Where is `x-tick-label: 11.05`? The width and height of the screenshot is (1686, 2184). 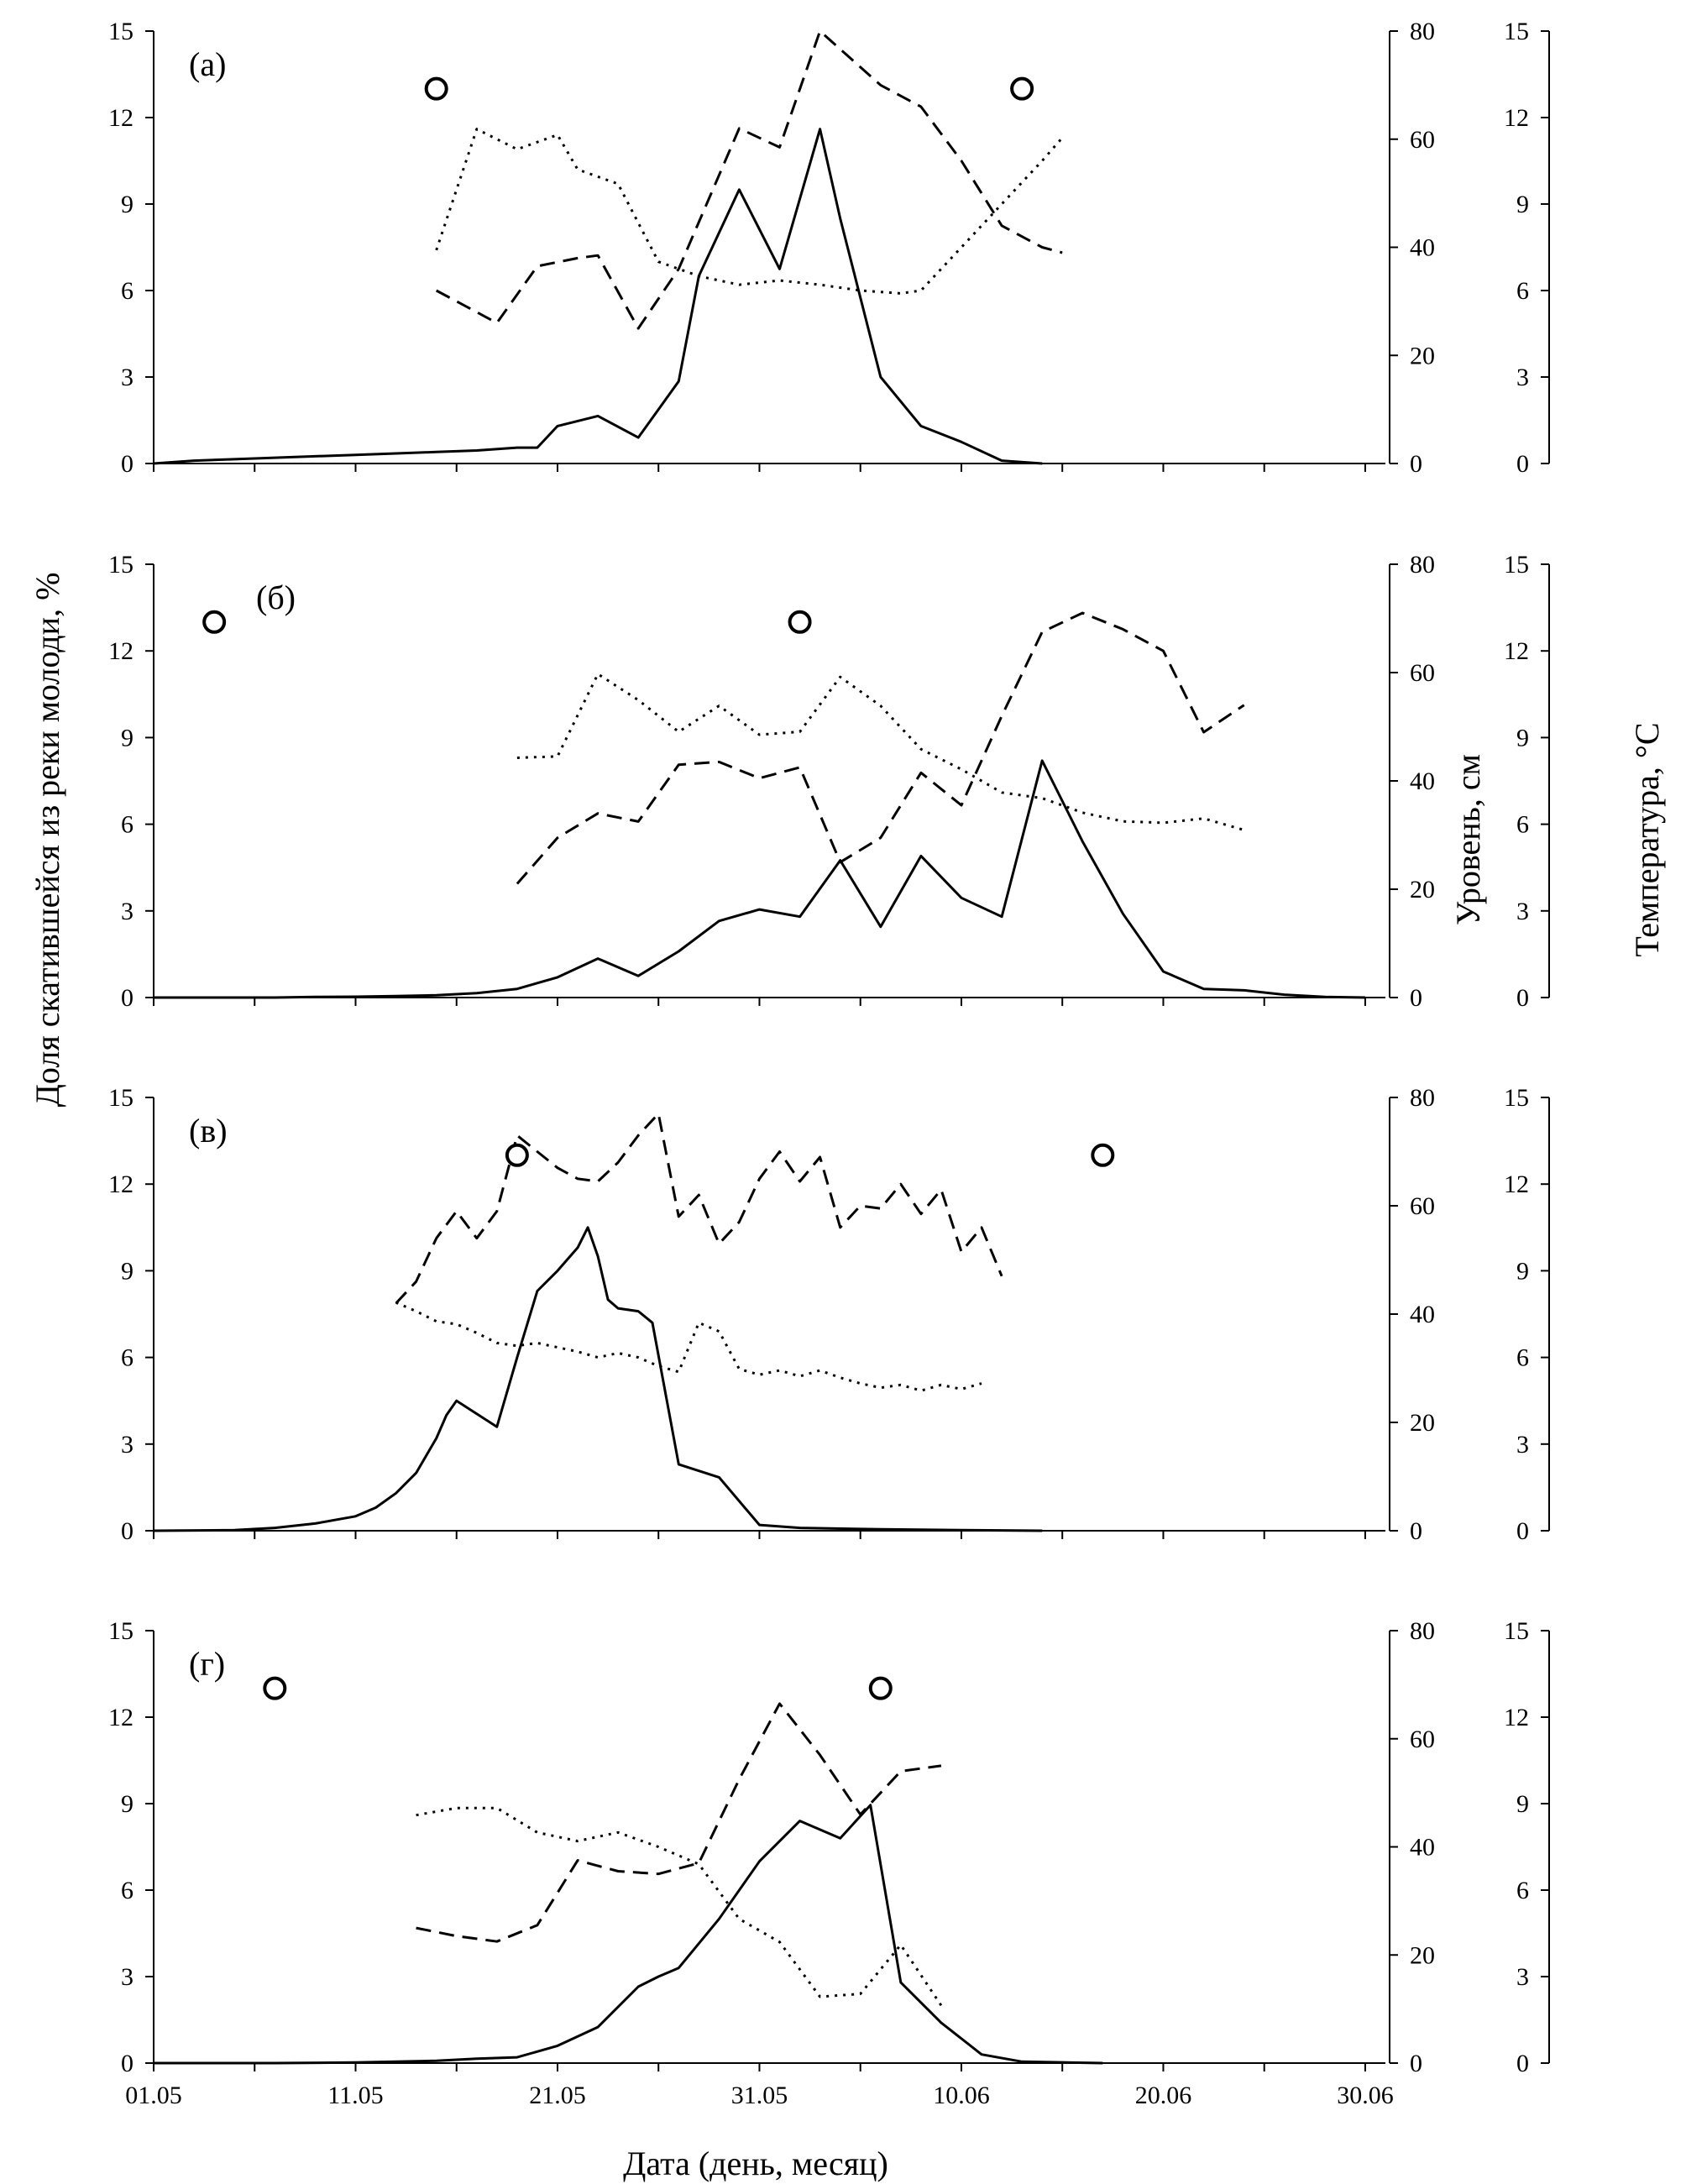 x-tick-label: 11.05 is located at coordinates (355, 2095).